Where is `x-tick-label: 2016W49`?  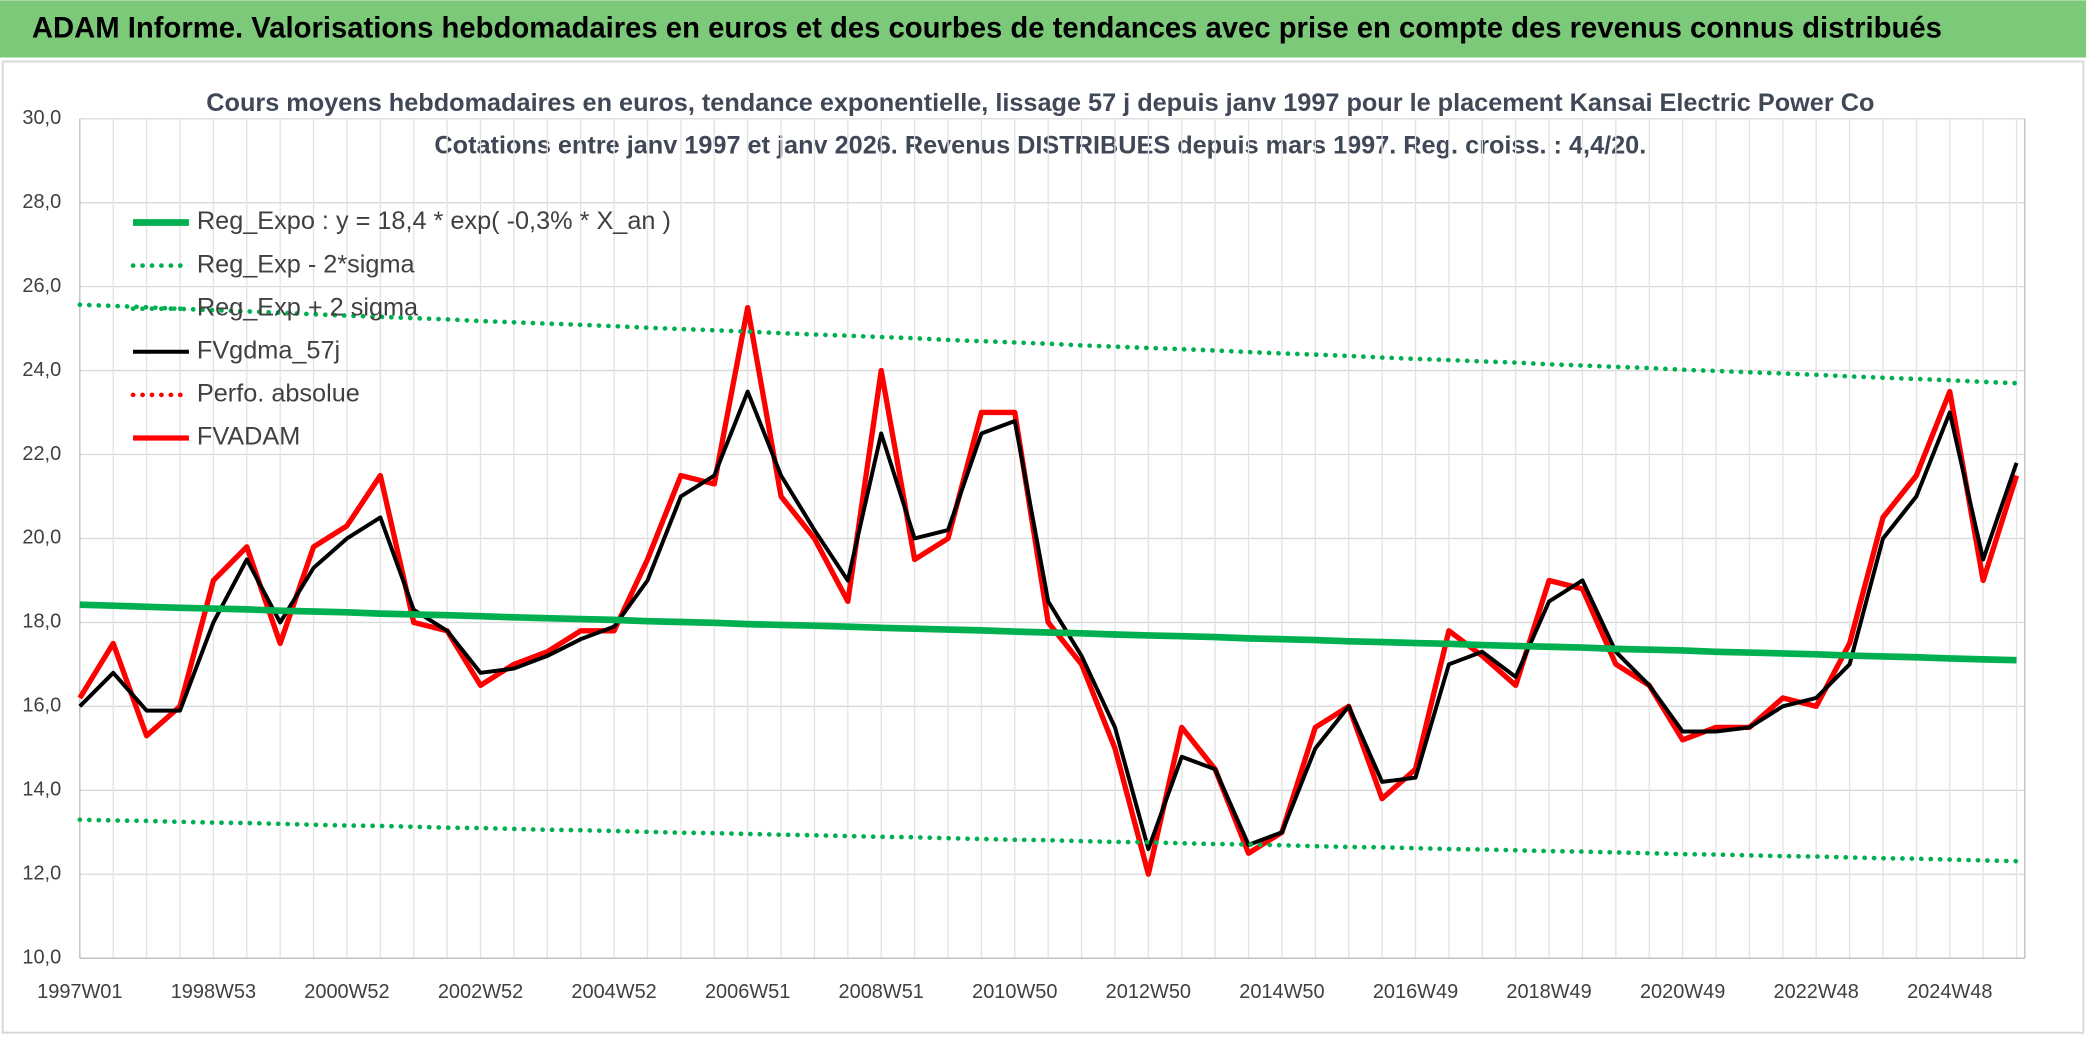 x-tick-label: 2016W49 is located at coordinates (1415, 992).